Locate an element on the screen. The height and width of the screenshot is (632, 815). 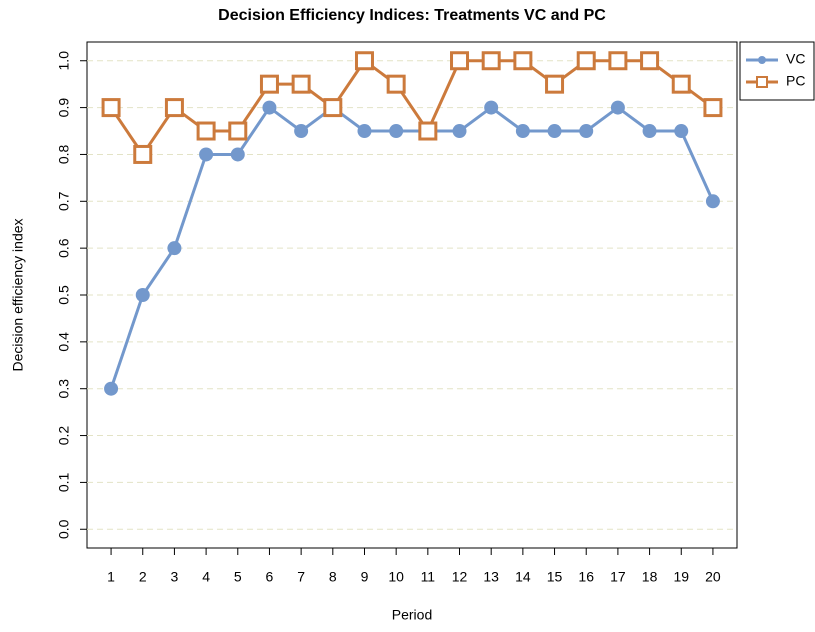
x-tick-label: 13 is located at coordinates (491, 577).